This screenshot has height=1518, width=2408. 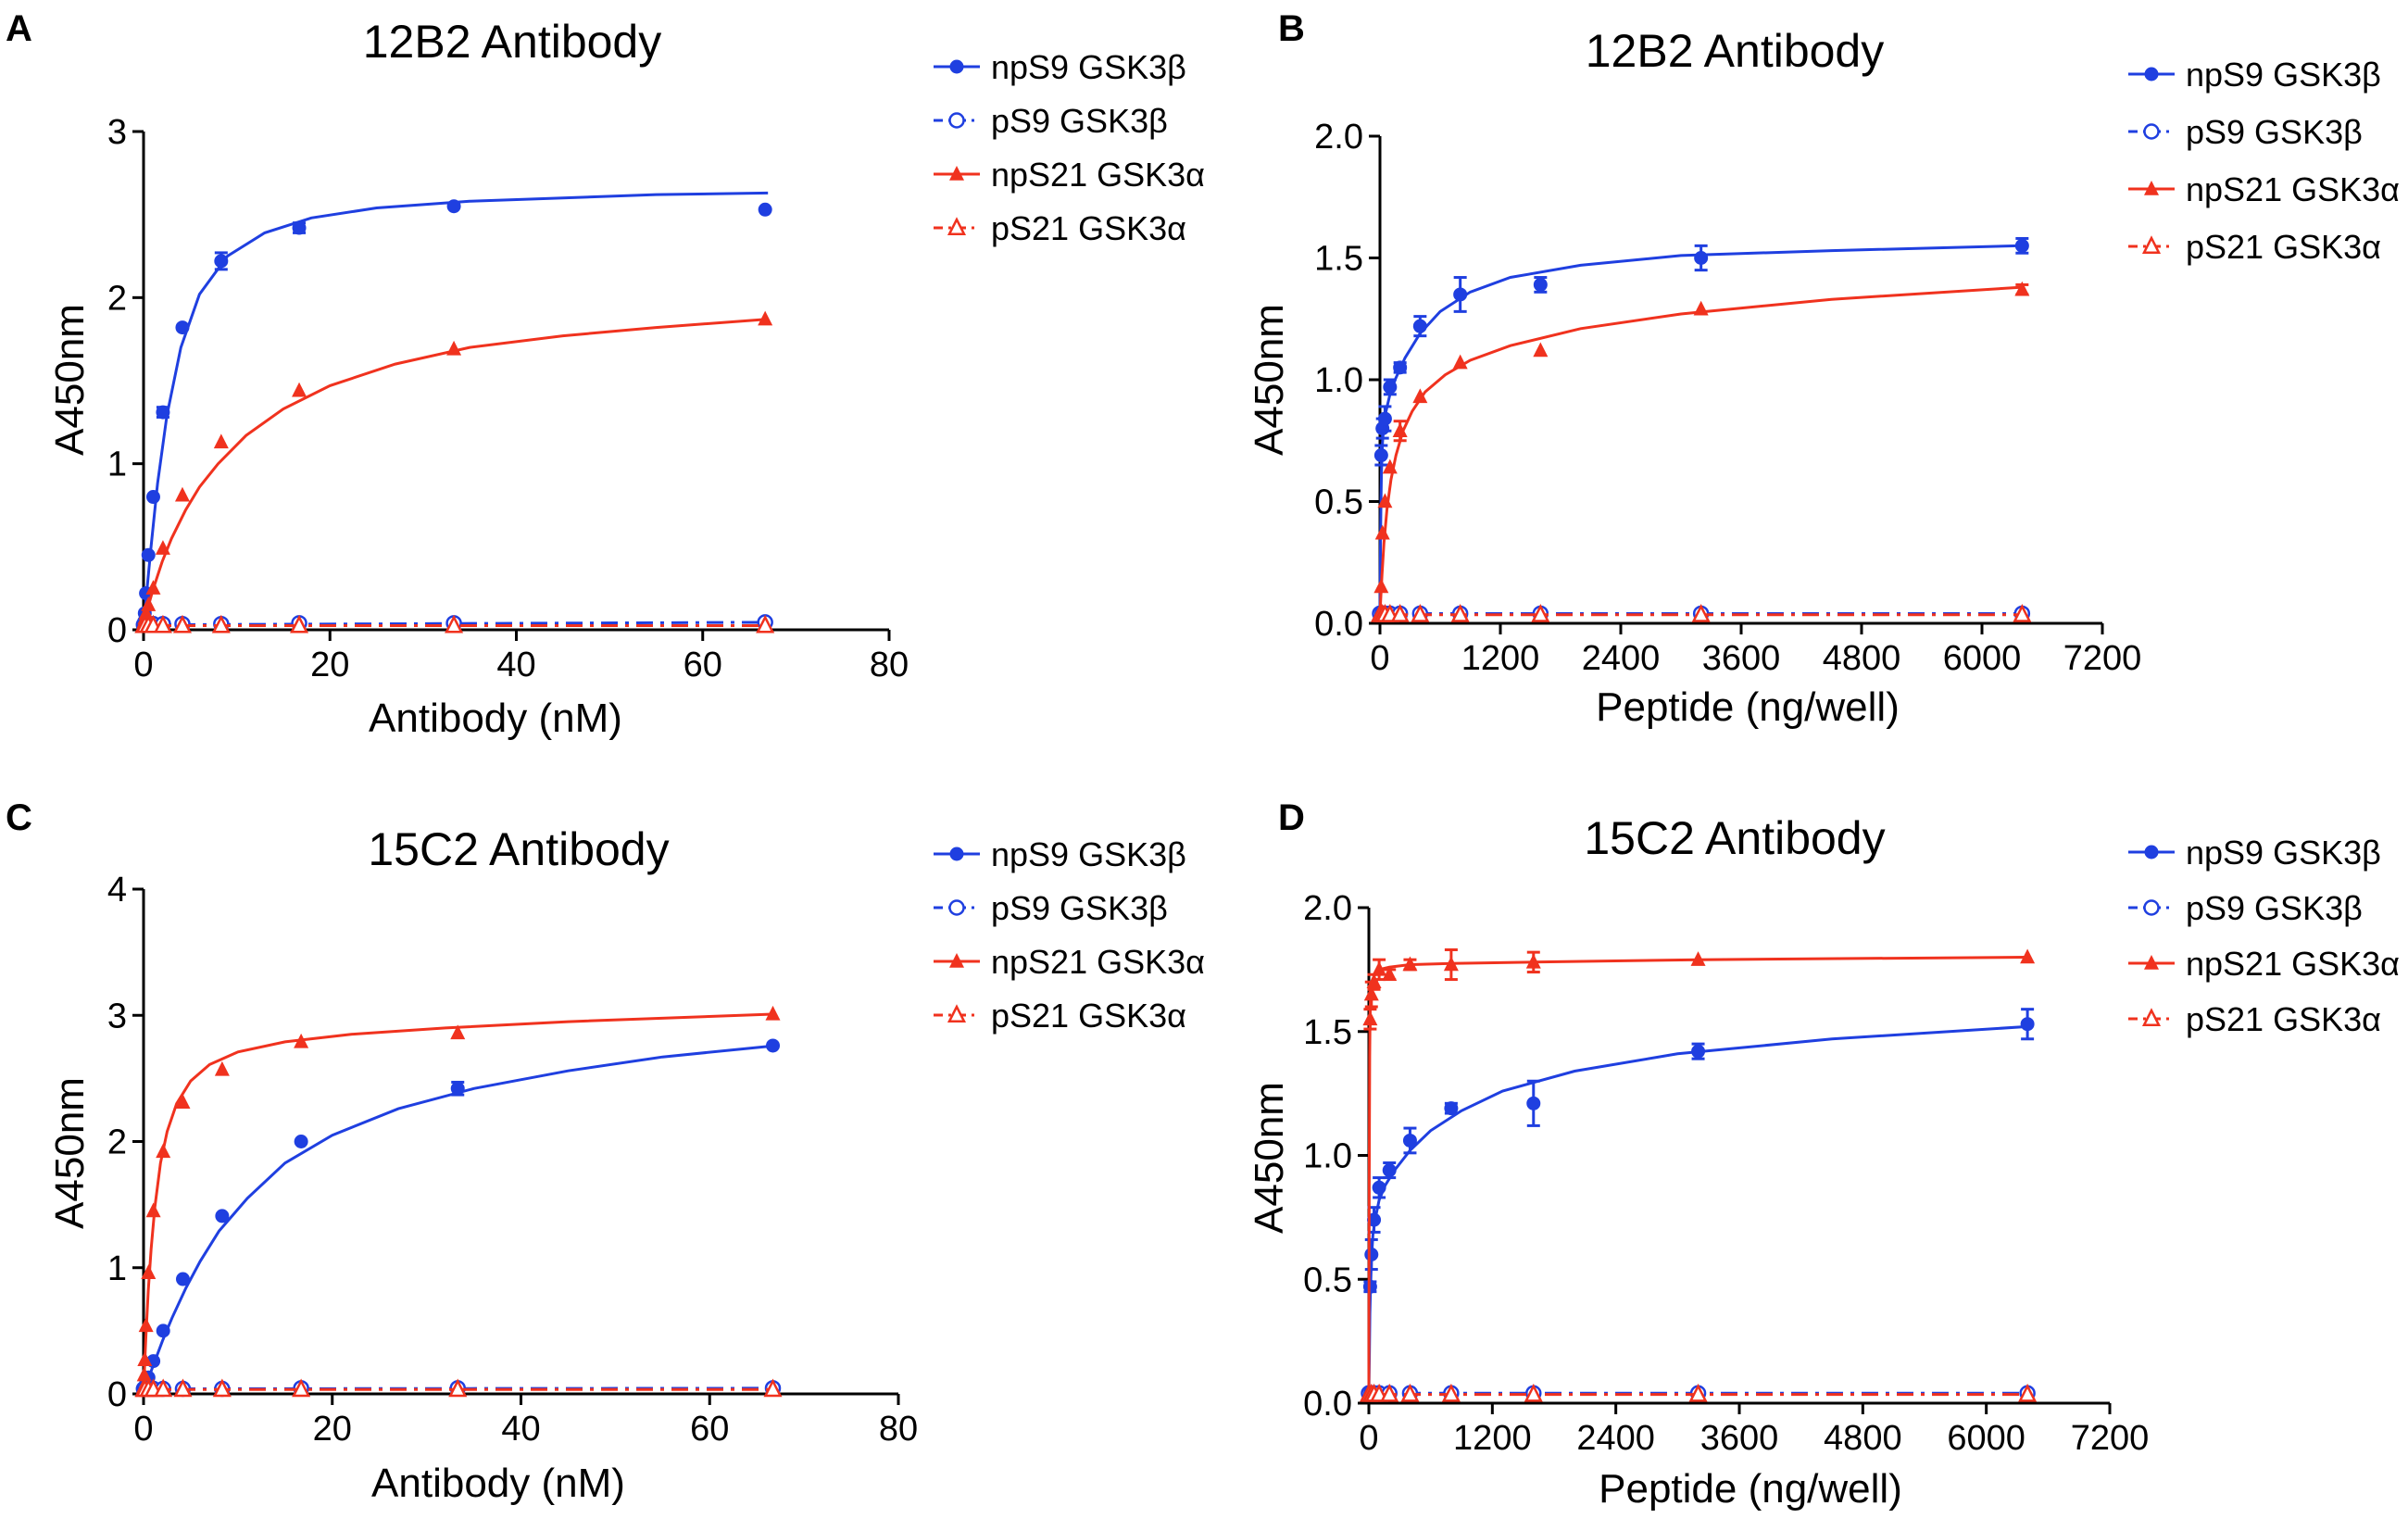 I want to click on y-tick-label-d: 1.0, so click(x=1327, y=1156).